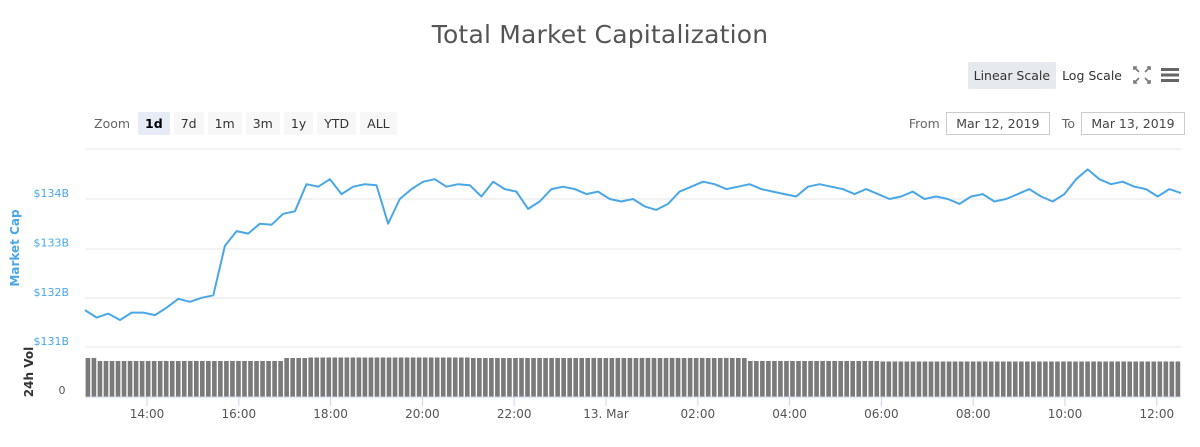 This screenshot has width=1200, height=447. Describe the element at coordinates (1092, 75) in the screenshot. I see `log-scale-button: Log Scale` at that location.